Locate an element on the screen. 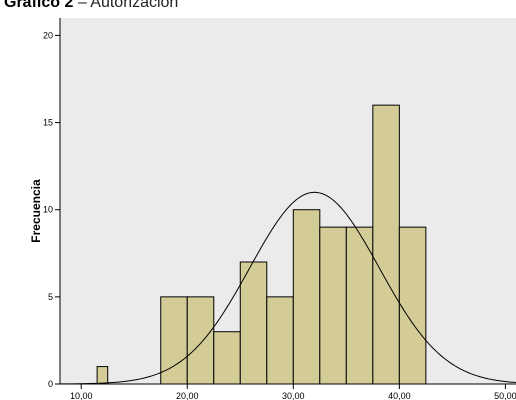  y-axis-label: Frecuencia is located at coordinates (36, 211).